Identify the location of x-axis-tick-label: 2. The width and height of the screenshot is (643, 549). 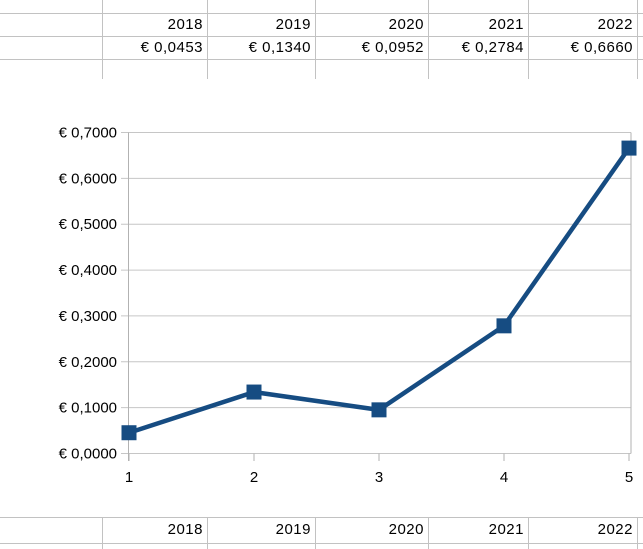
(254, 477).